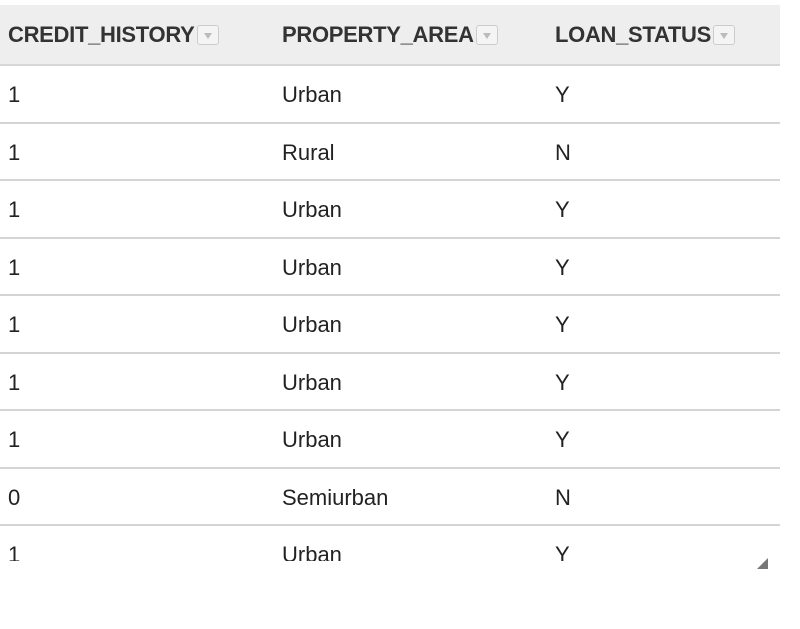 The width and height of the screenshot is (800, 629). What do you see at coordinates (378, 34) in the screenshot?
I see `column-label: PROPERTY_AREA` at bounding box center [378, 34].